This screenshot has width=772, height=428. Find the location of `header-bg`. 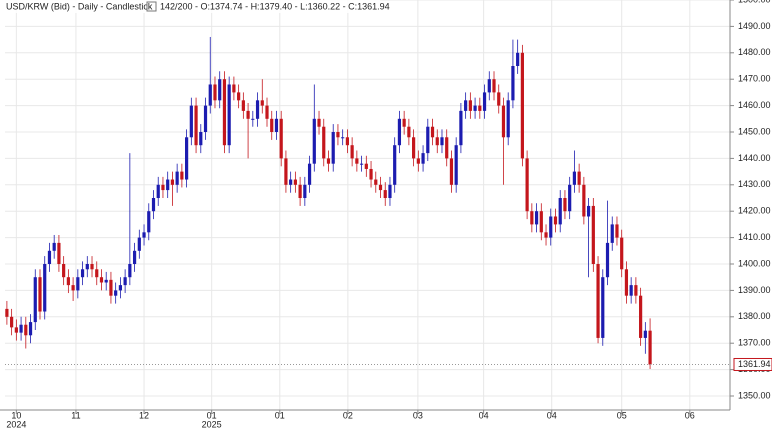

header-bg is located at coordinates (190, 6).